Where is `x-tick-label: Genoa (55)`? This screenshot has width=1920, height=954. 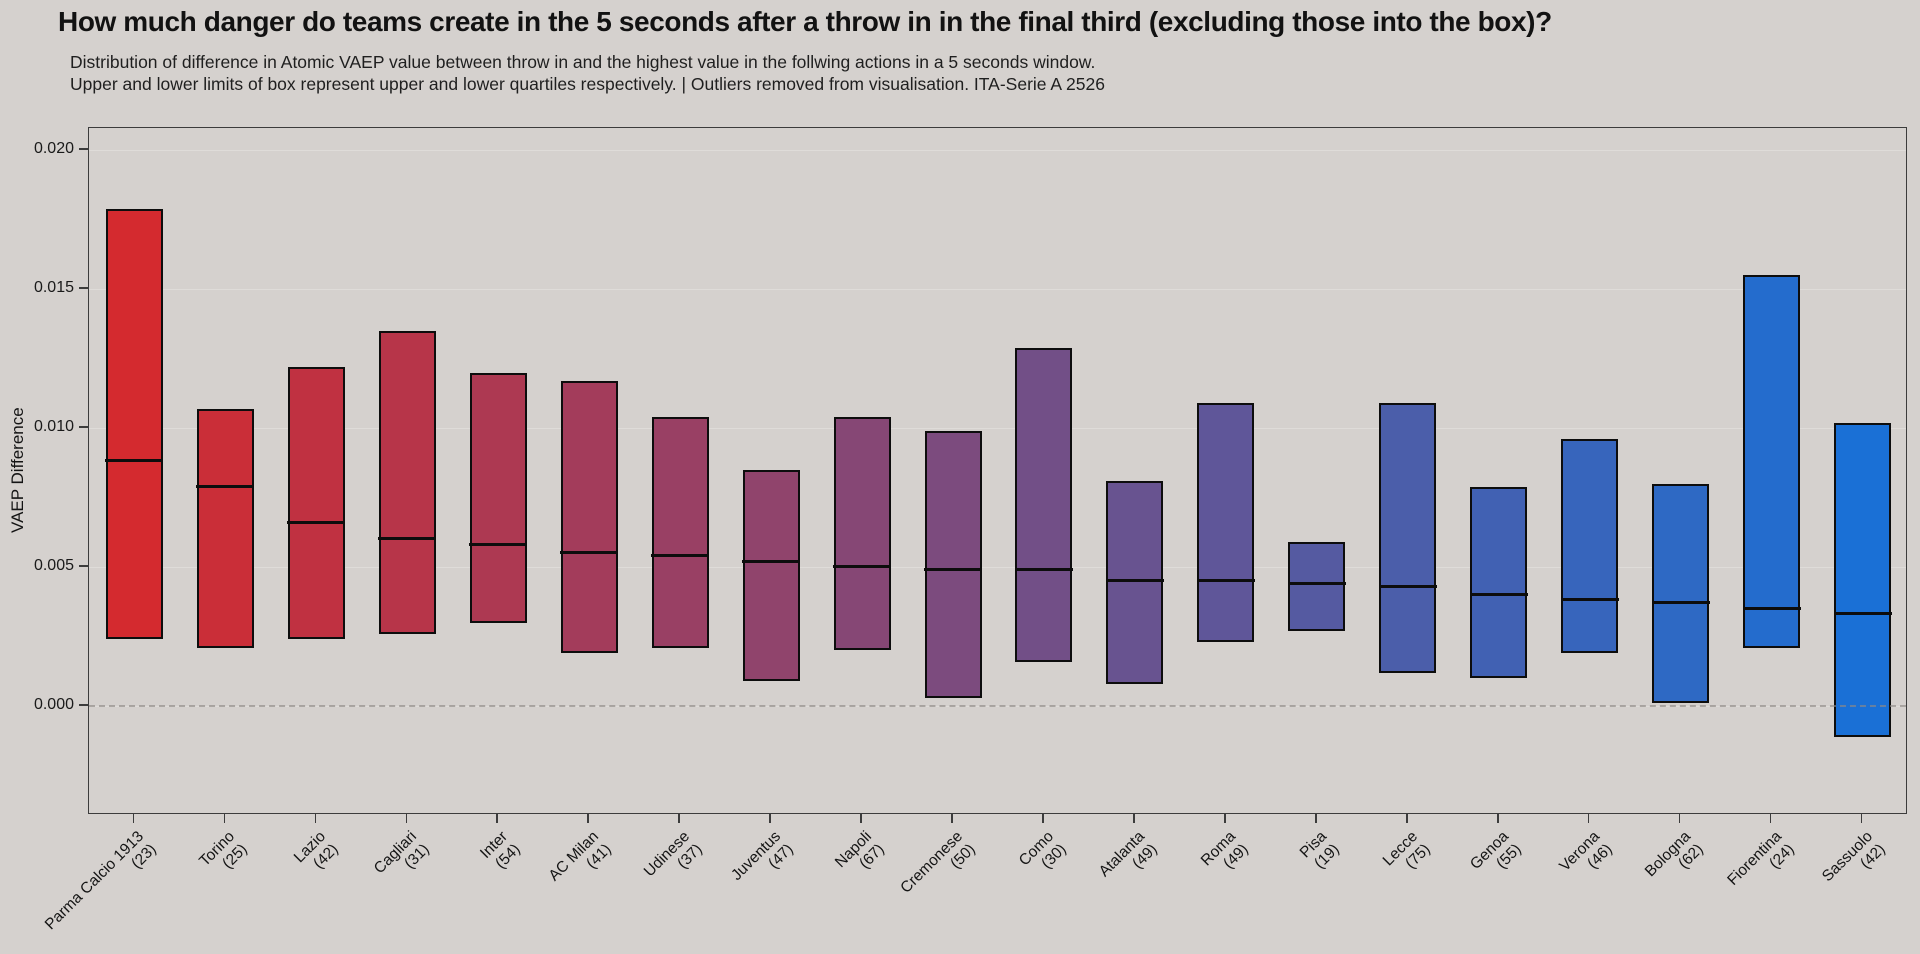 x-tick-label: Genoa (55) is located at coordinates (1496, 857).